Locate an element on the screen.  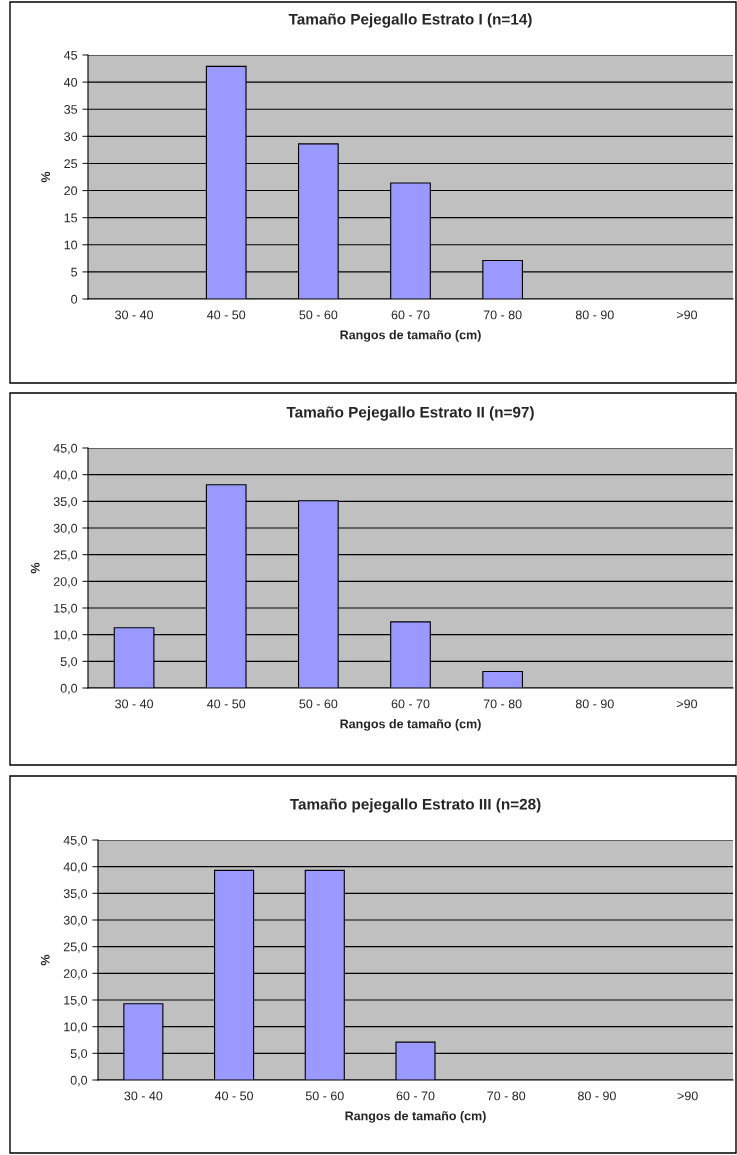
y-tick-label: 10 is located at coordinates (71, 245).